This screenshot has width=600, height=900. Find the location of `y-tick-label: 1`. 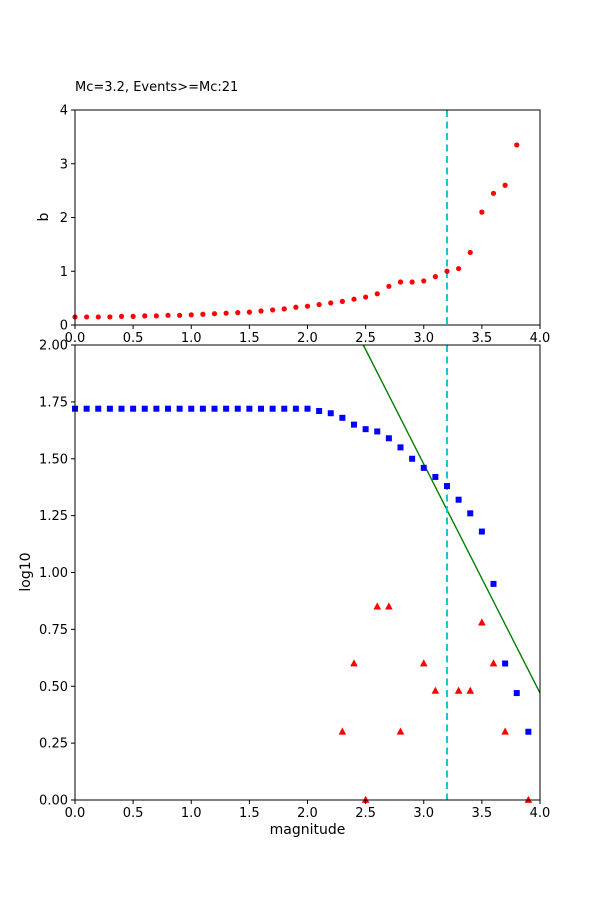

y-tick-label: 1 is located at coordinates (64, 272).